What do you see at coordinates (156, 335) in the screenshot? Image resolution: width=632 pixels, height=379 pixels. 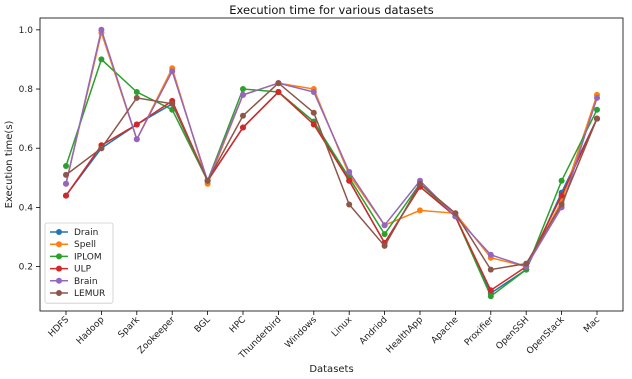 I see `x-tick-label: Zookeeper` at bounding box center [156, 335].